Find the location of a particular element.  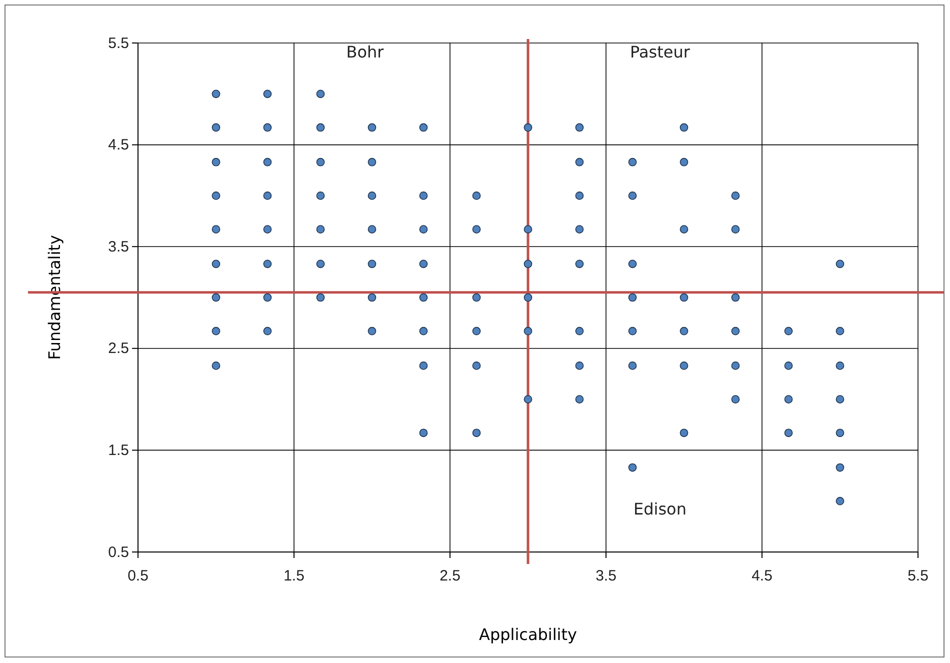

x-tick-label: 4.5 is located at coordinates (762, 576).